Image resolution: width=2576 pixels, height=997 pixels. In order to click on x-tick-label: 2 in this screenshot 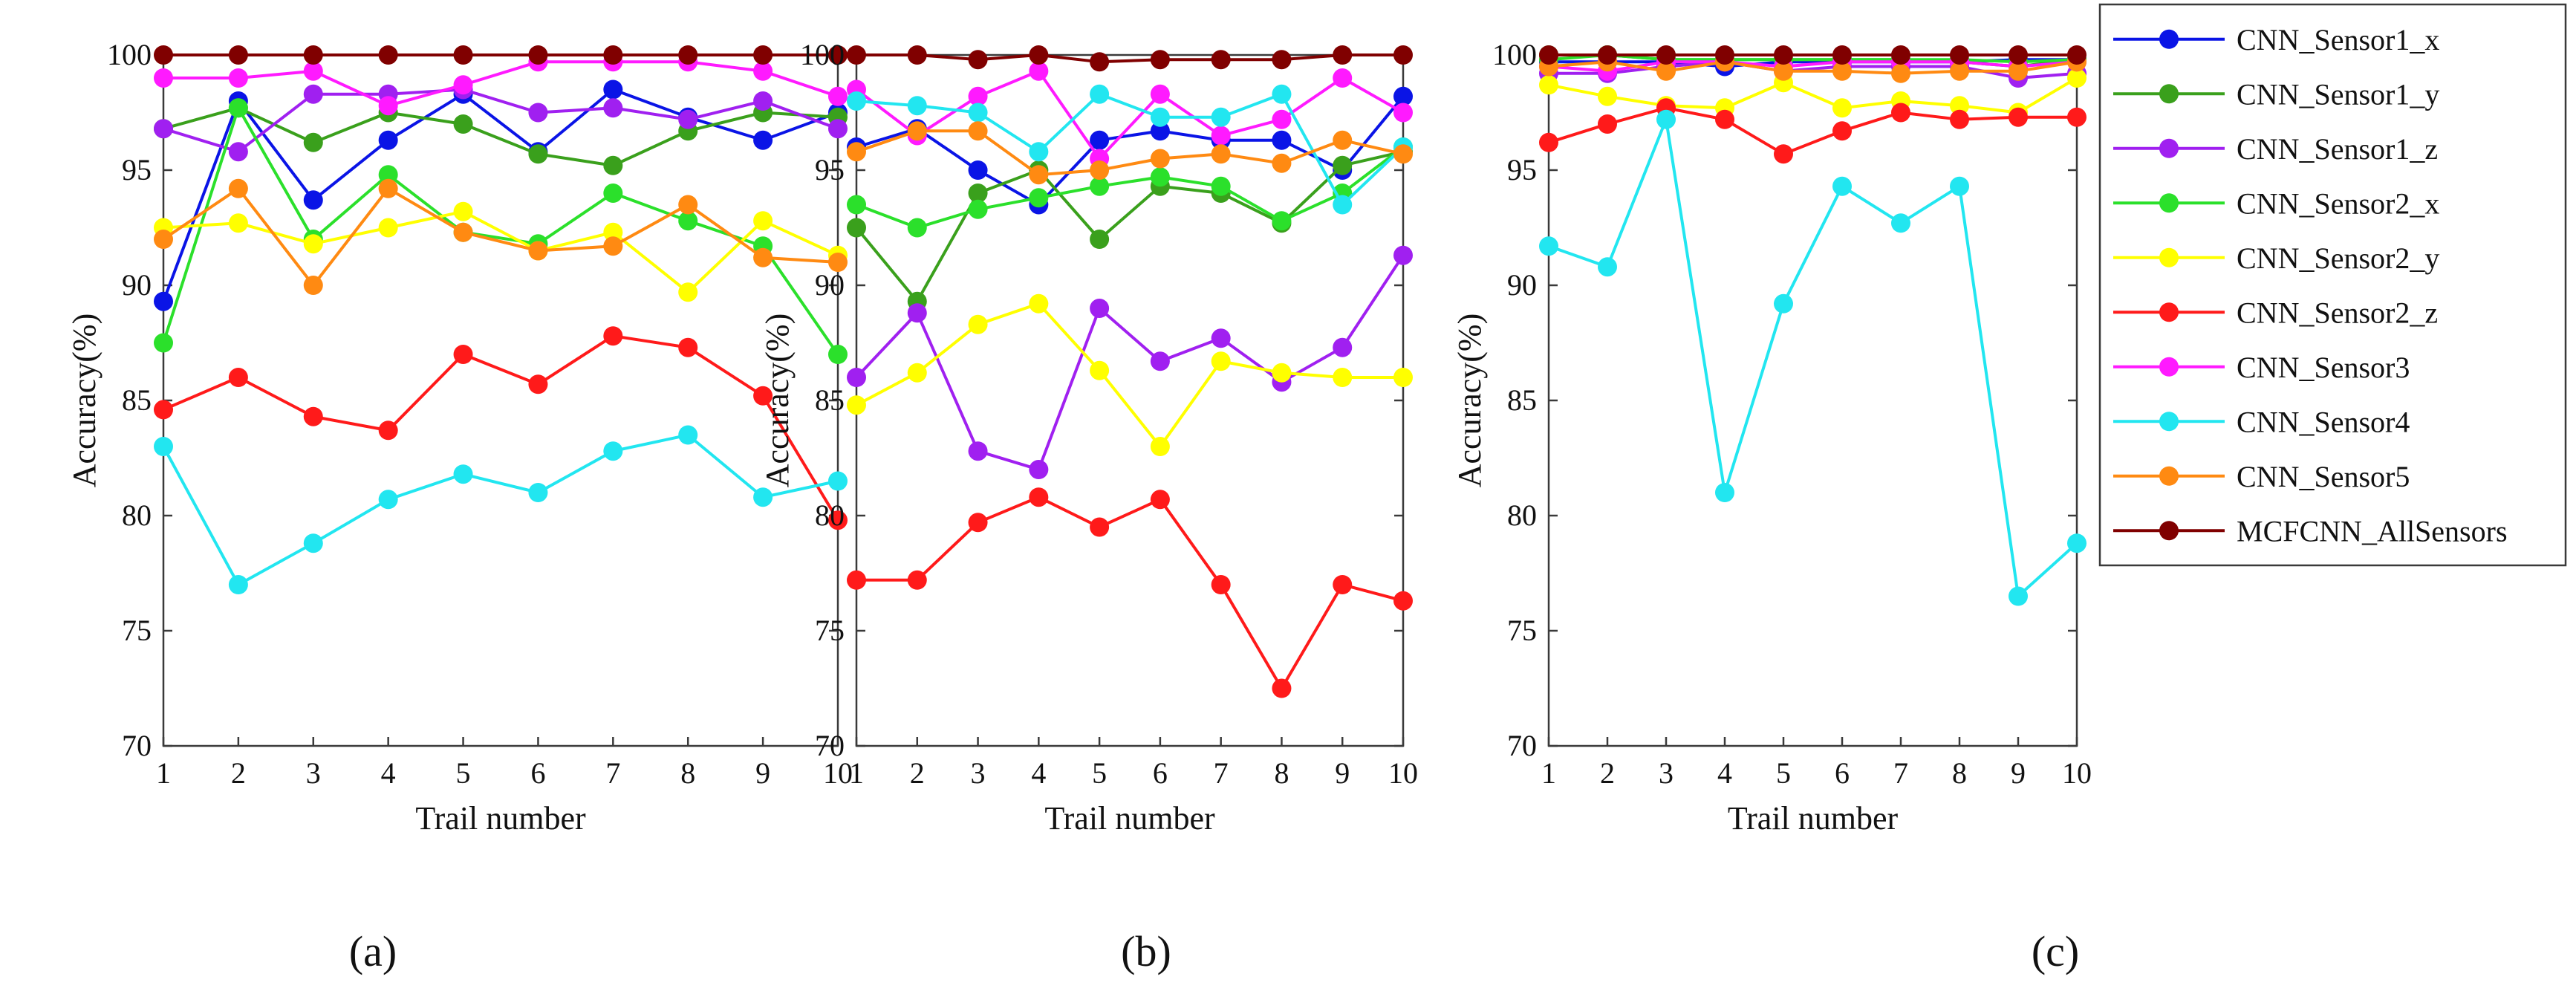, I will do `click(239, 773)`.